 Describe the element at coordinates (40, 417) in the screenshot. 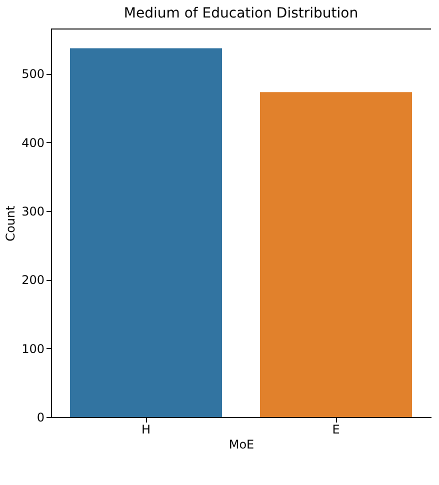

I see `y-tick-label: 0` at that location.